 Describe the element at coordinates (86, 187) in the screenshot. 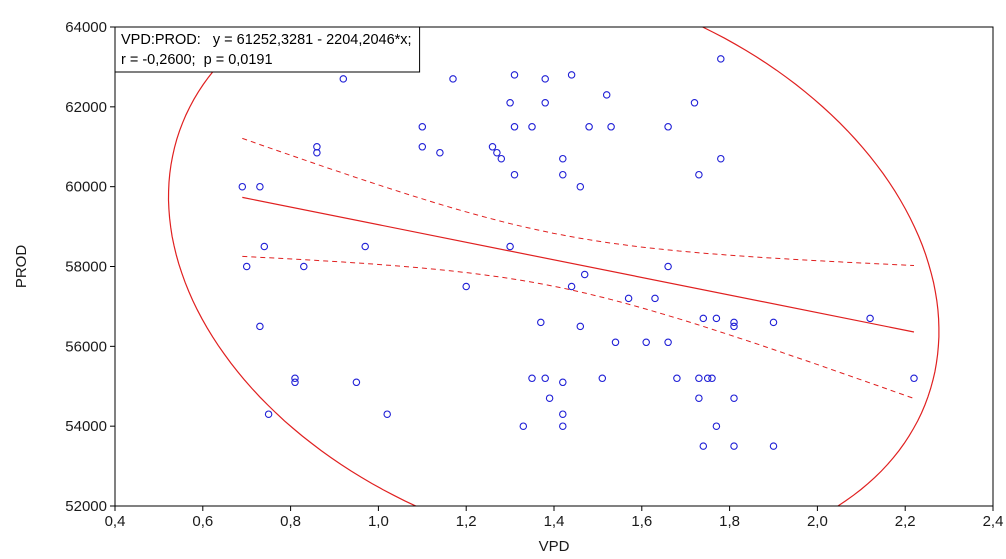

I see `y-tick-label: 60000` at that location.